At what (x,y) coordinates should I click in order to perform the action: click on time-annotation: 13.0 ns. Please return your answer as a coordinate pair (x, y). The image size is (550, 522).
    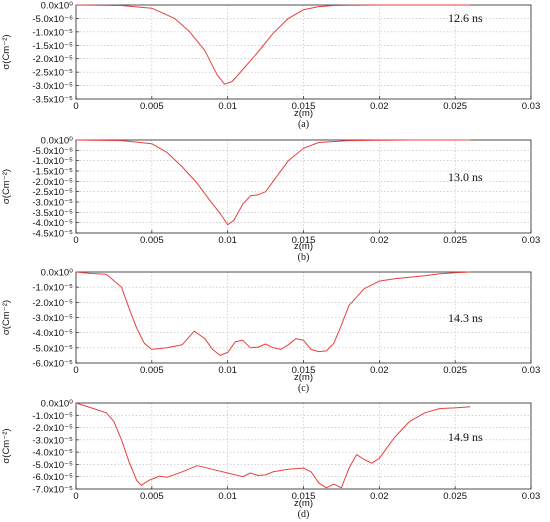
    Looking at the image, I should click on (465, 177).